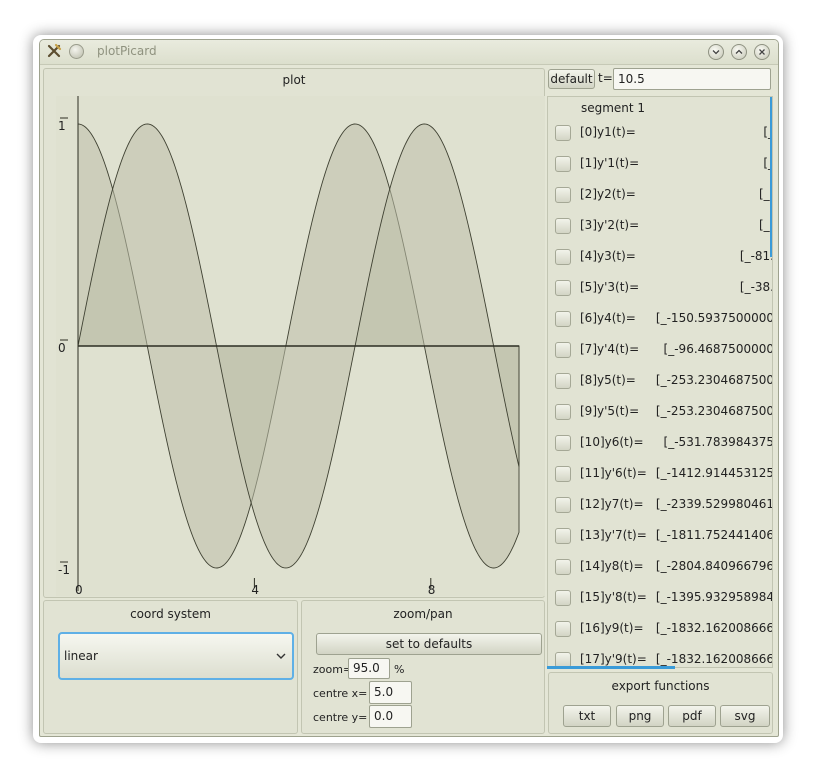 The height and width of the screenshot is (774, 816). Describe the element at coordinates (390, 692) in the screenshot. I see `centre-x-input: 5.0` at that location.